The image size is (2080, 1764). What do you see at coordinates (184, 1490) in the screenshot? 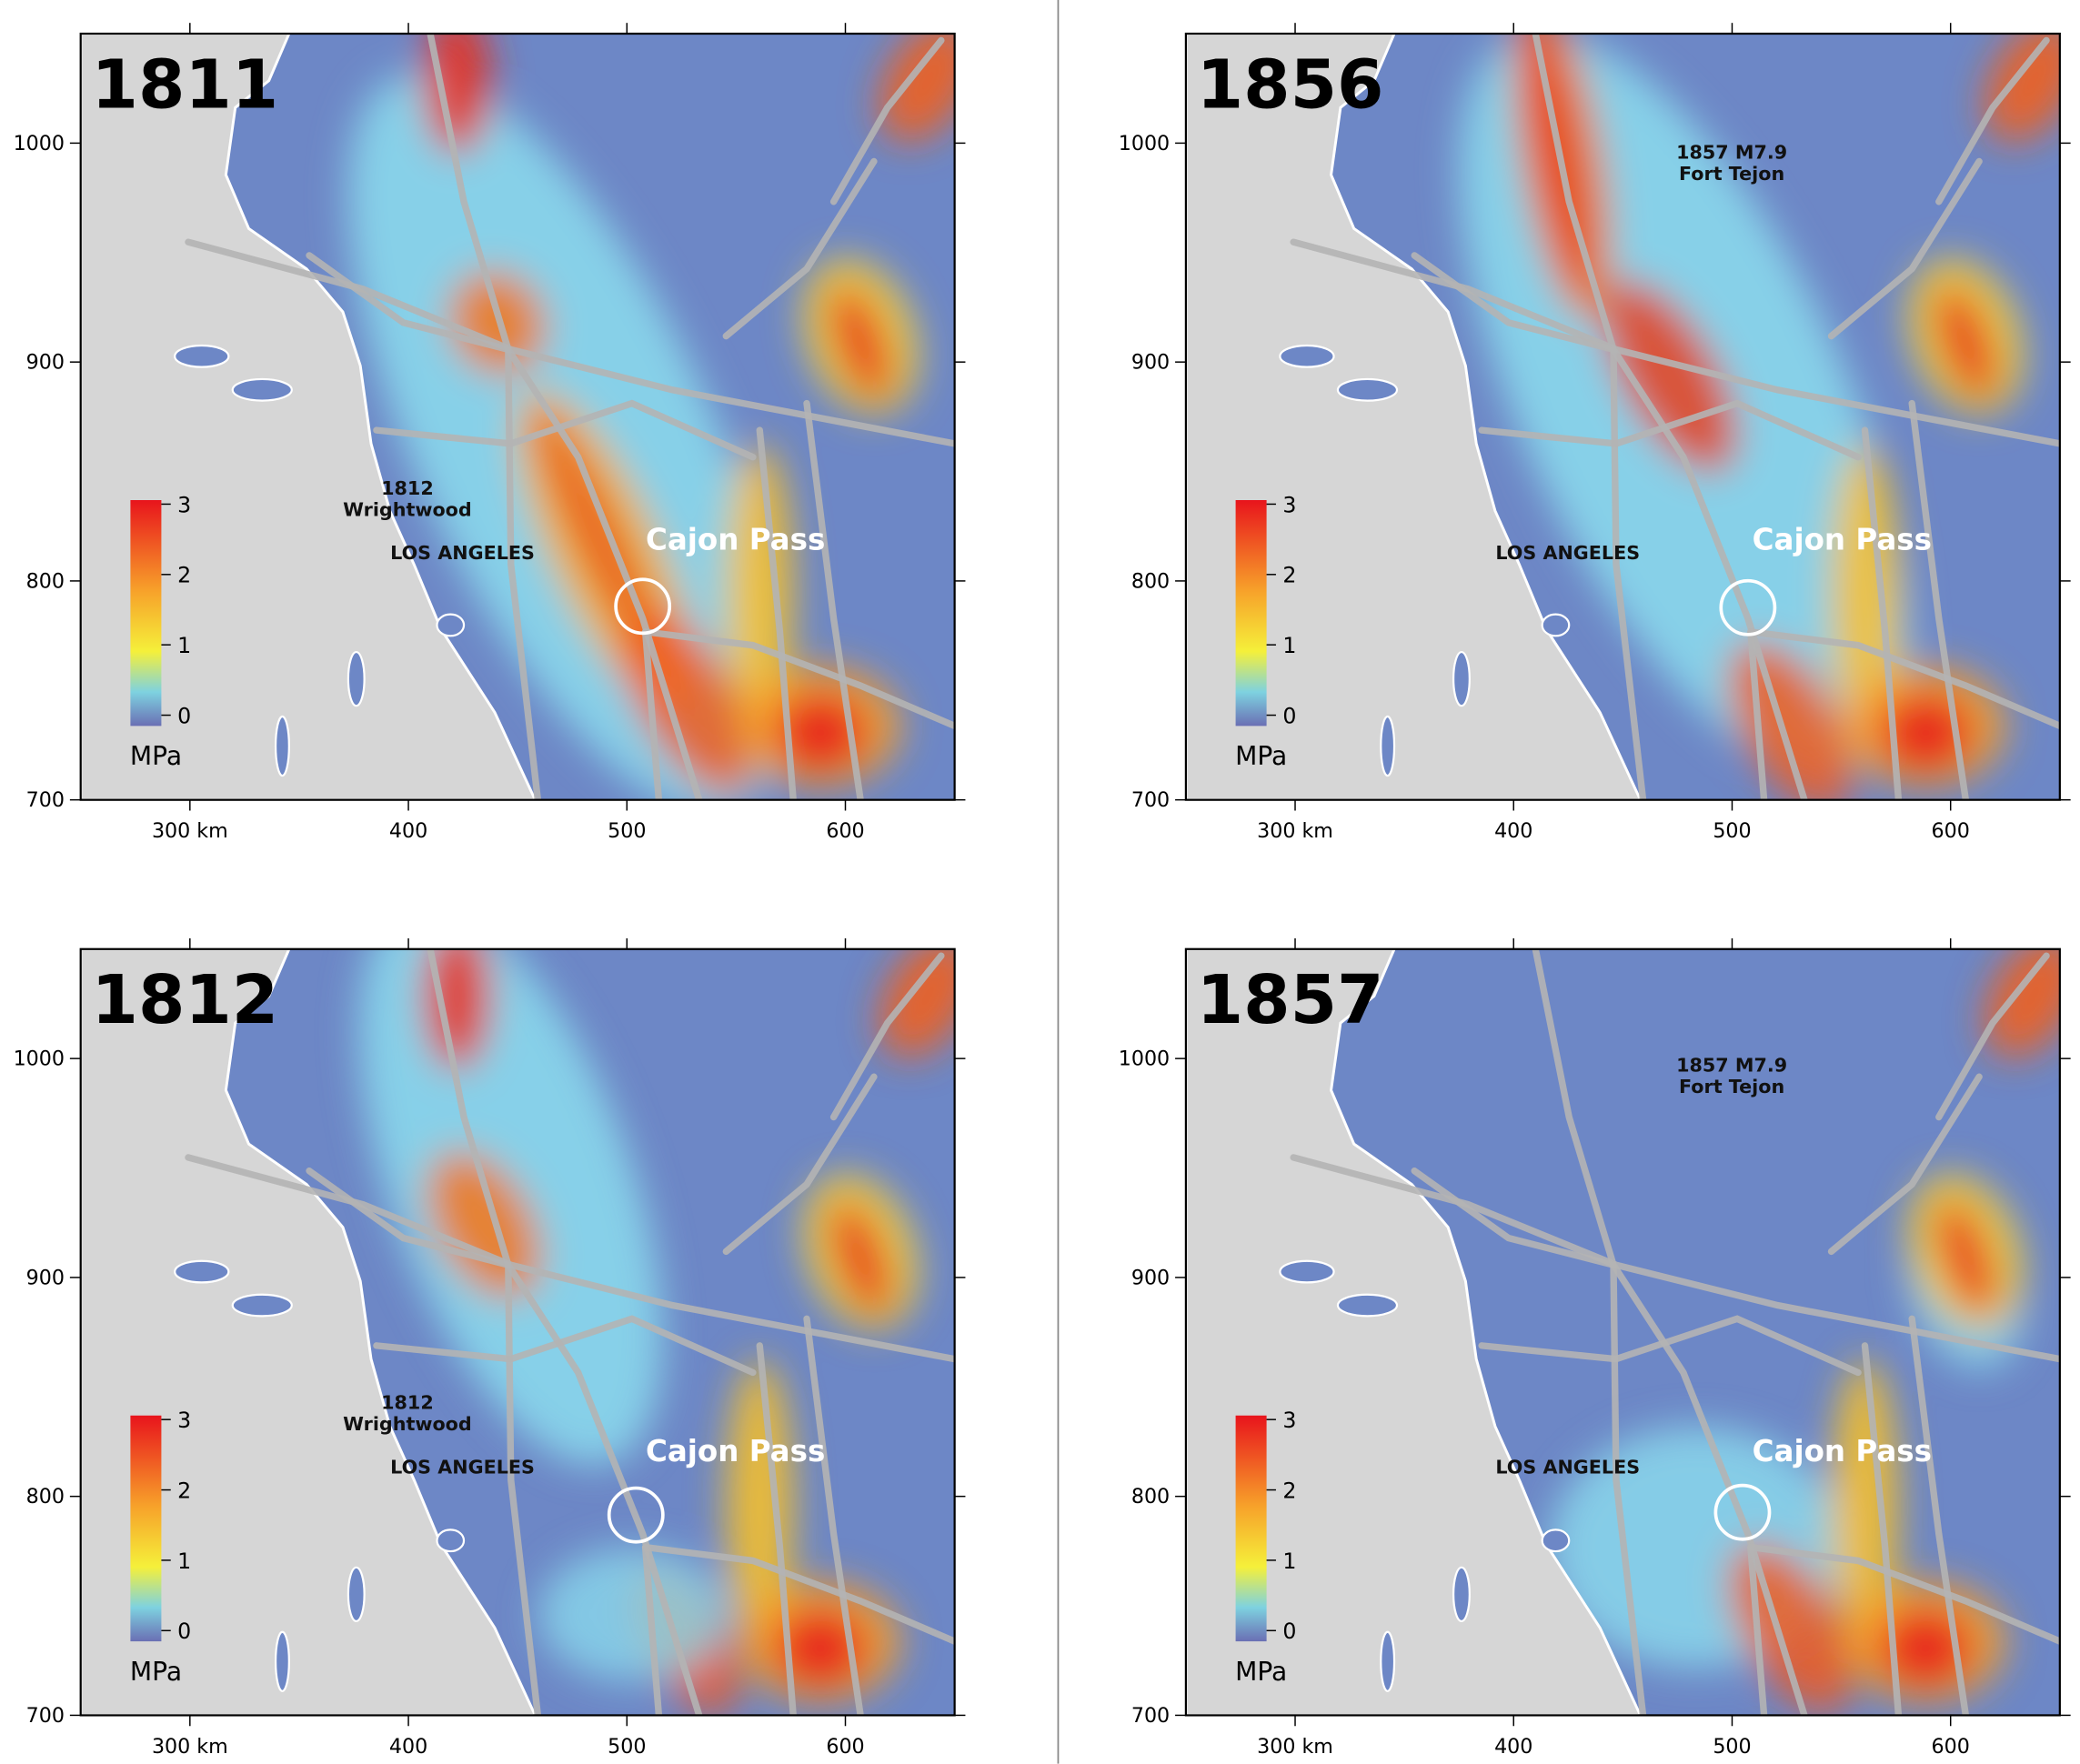
I see `colorbar-tick-label: 2` at bounding box center [184, 1490].